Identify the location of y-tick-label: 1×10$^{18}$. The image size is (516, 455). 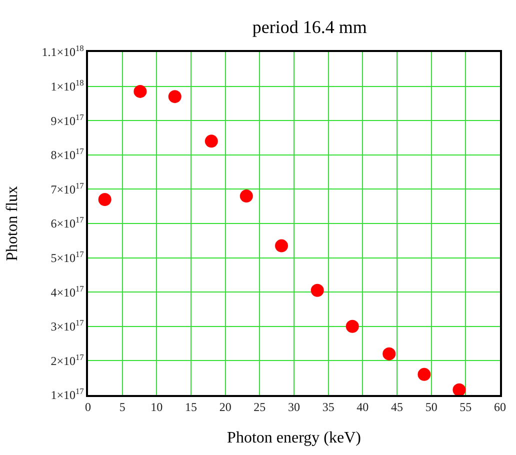
(67, 86).